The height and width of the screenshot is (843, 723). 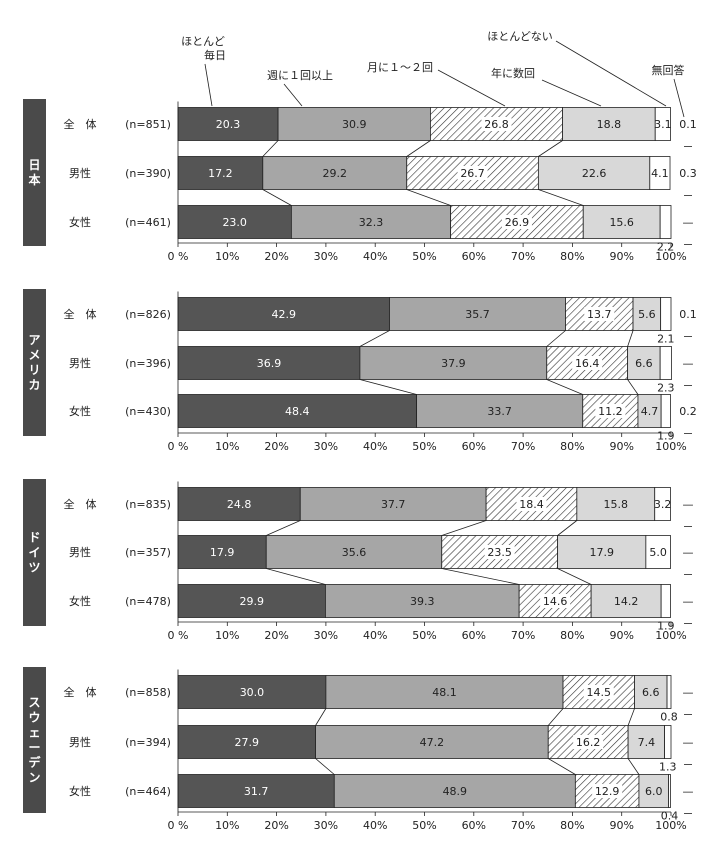 What do you see at coordinates (610, 411) in the screenshot?
I see `data-label: 11.2` at bounding box center [610, 411].